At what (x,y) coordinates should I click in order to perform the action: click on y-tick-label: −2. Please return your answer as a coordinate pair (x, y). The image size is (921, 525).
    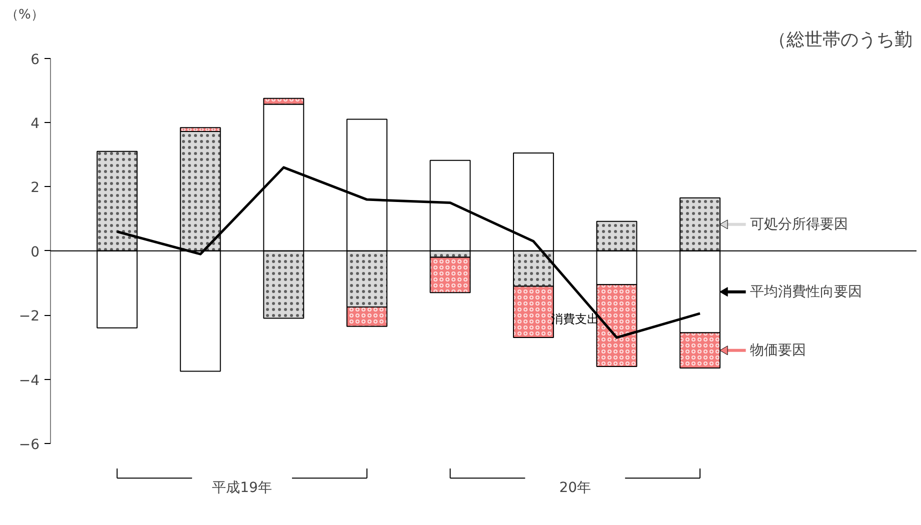
    Looking at the image, I should click on (29, 316).